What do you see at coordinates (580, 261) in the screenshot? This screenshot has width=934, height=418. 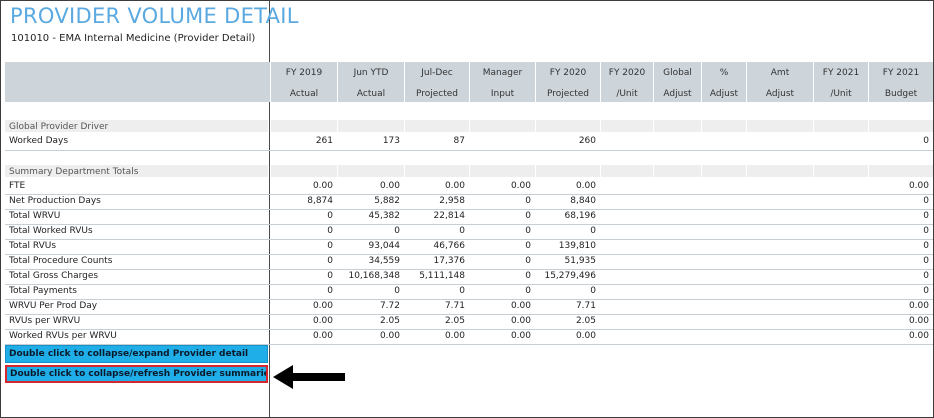 I see `table-cell: 51,935` at bounding box center [580, 261].